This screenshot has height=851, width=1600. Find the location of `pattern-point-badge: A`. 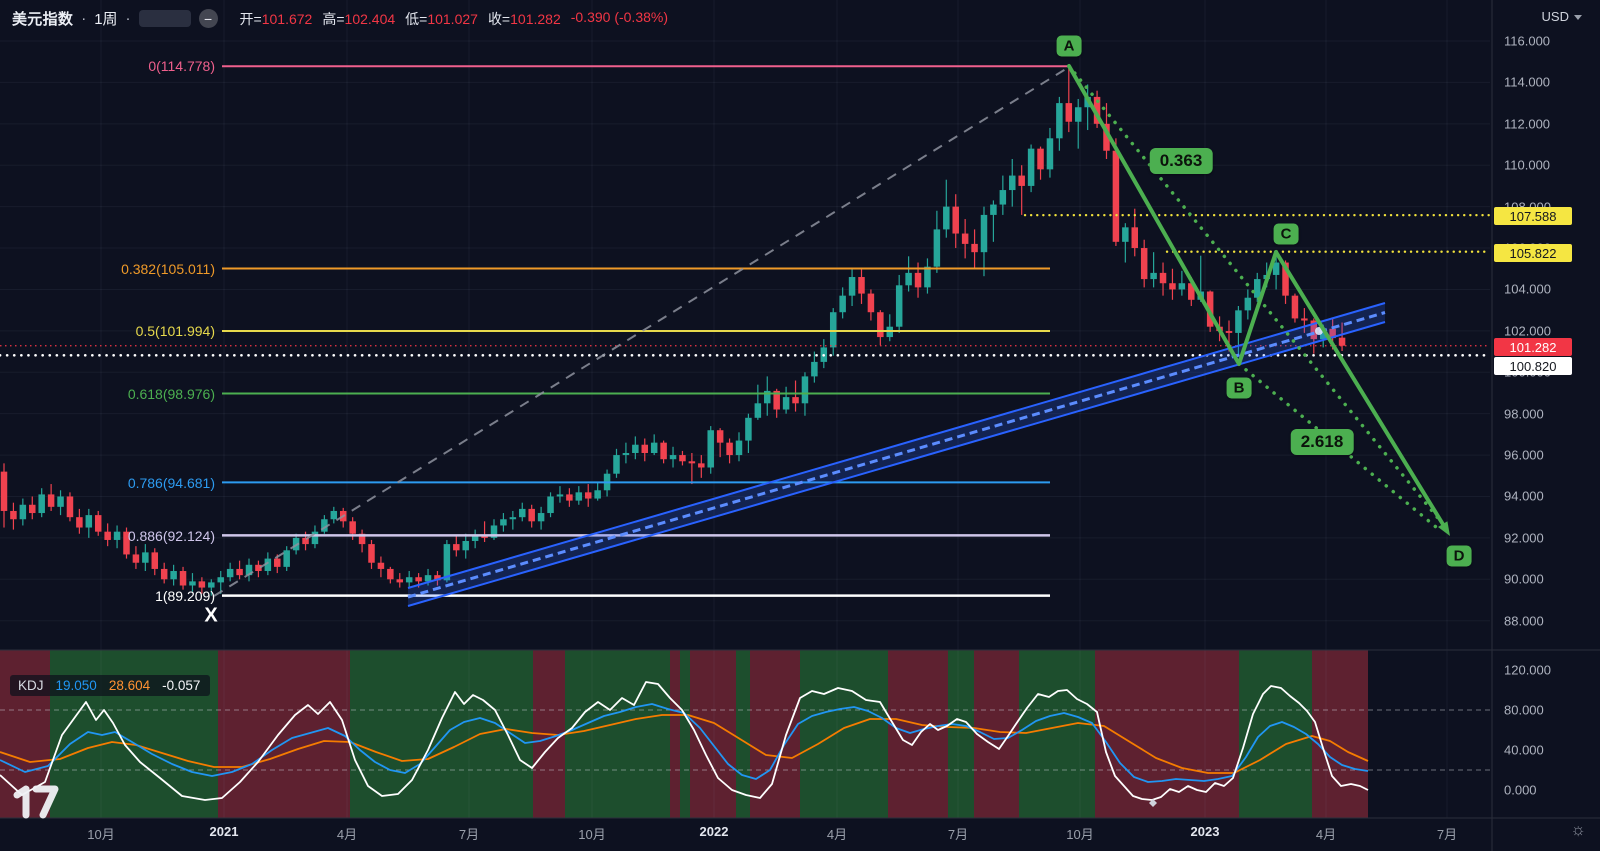

pattern-point-badge: A is located at coordinates (1069, 46).